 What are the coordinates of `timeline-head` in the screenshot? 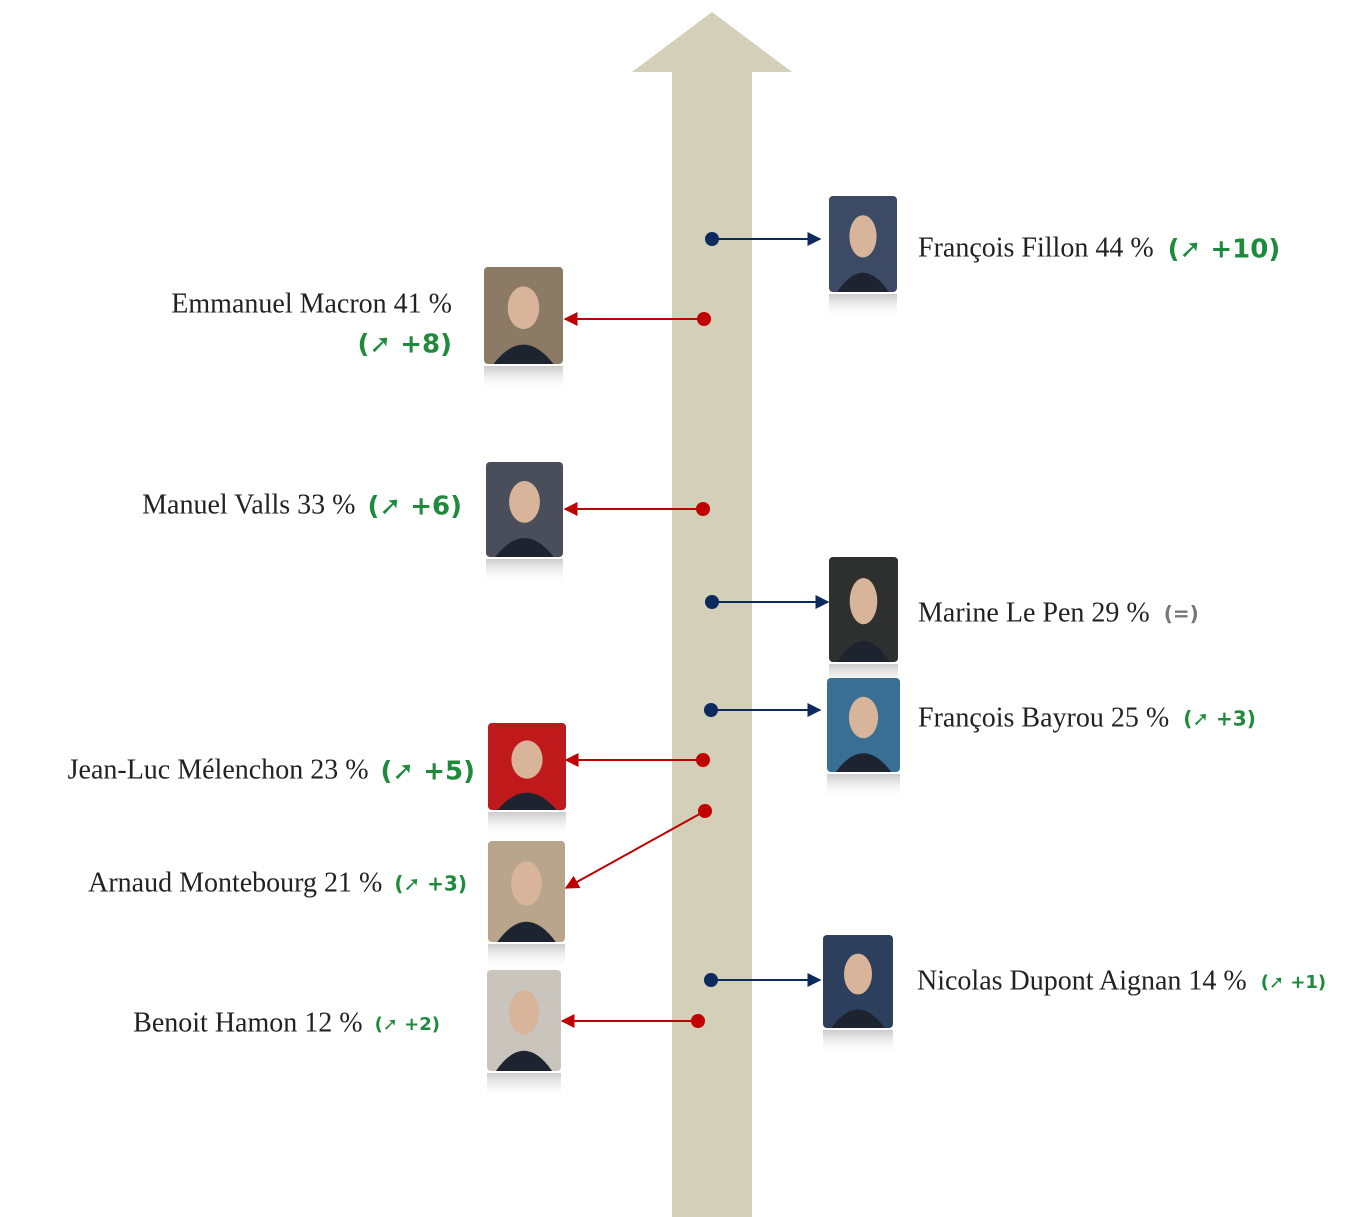 It's located at (712, 42).